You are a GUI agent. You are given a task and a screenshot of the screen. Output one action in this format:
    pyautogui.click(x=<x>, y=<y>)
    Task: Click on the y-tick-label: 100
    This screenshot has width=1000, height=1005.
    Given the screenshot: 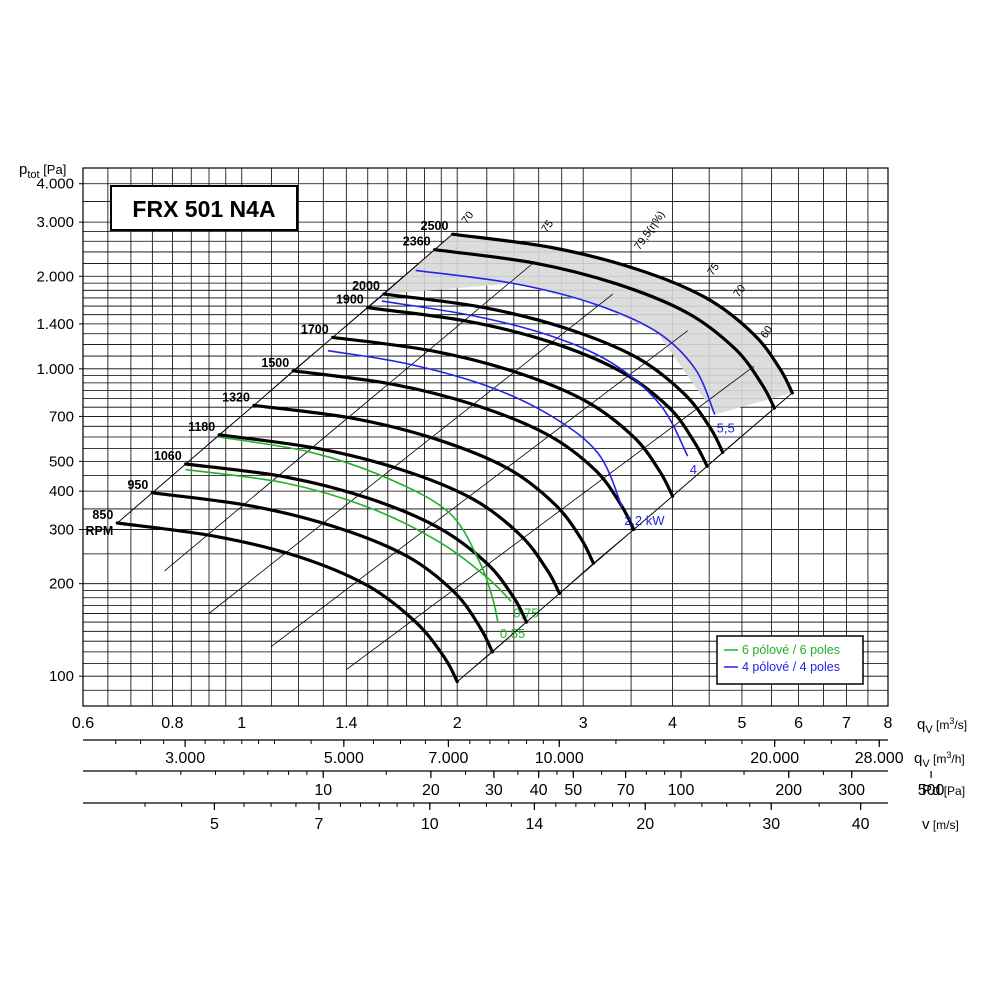 What is the action you would take?
    pyautogui.click(x=61, y=676)
    